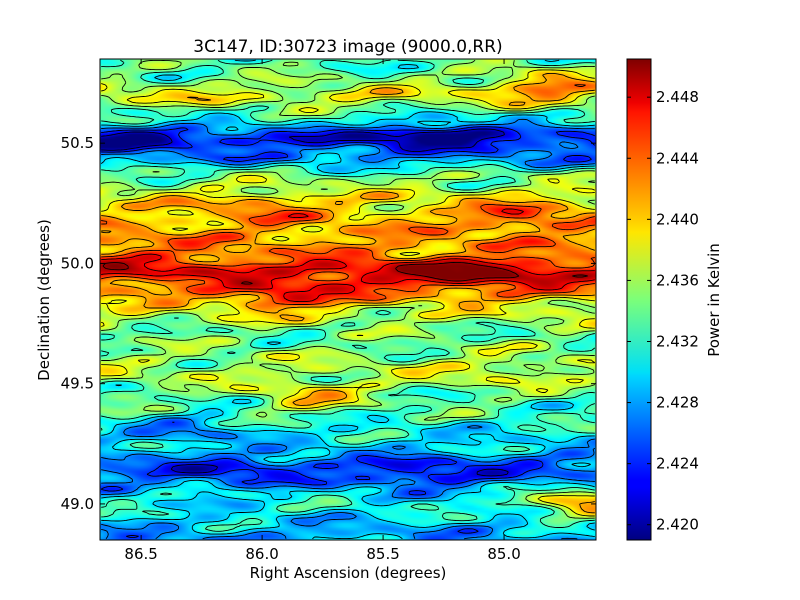  I want to click on y-tick-label: 49.0, so click(77, 504).